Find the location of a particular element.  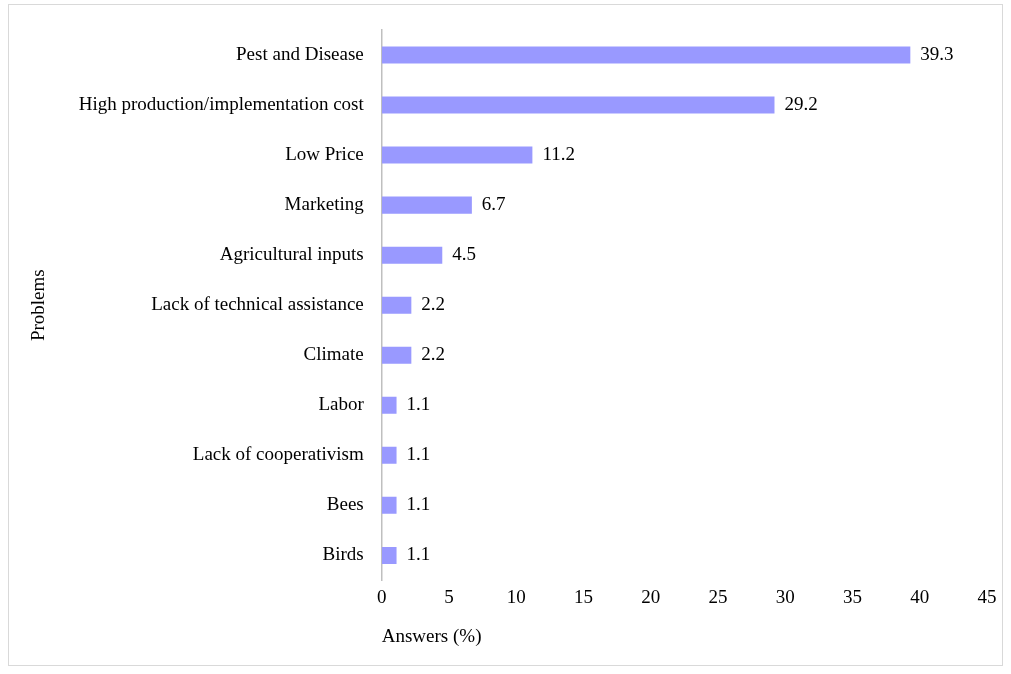

x-tick-label: 35 is located at coordinates (852, 596).